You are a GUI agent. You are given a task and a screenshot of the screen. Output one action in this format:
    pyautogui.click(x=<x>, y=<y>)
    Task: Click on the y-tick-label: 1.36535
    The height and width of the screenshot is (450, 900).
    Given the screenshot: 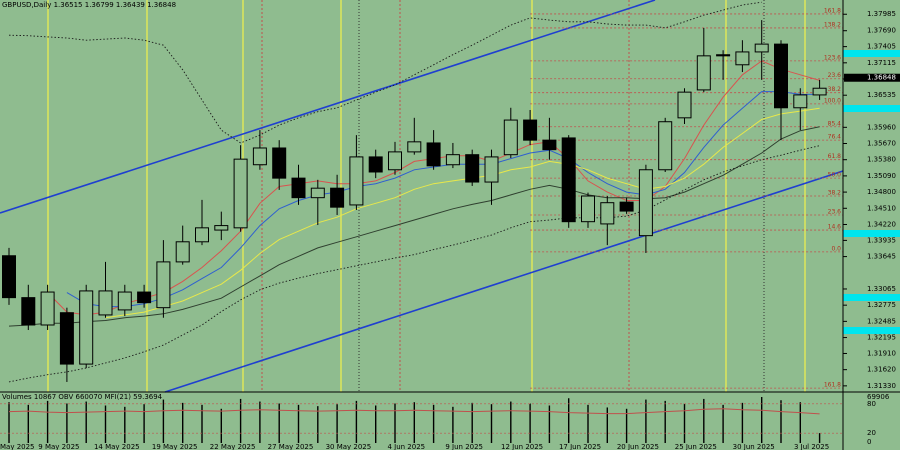 What is the action you would take?
    pyautogui.click(x=881, y=95)
    